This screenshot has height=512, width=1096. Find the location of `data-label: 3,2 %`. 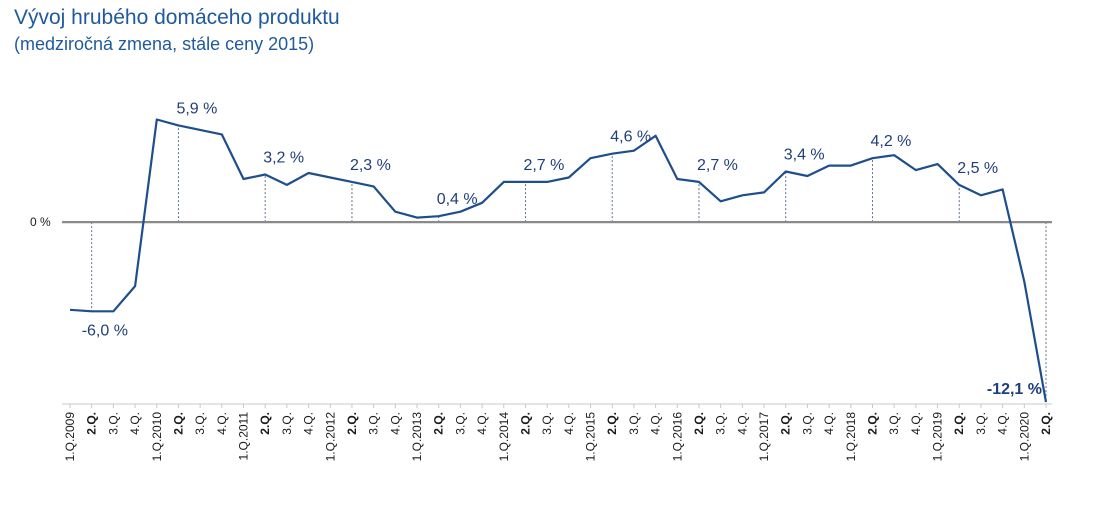

data-label: 3,2 % is located at coordinates (283, 158).